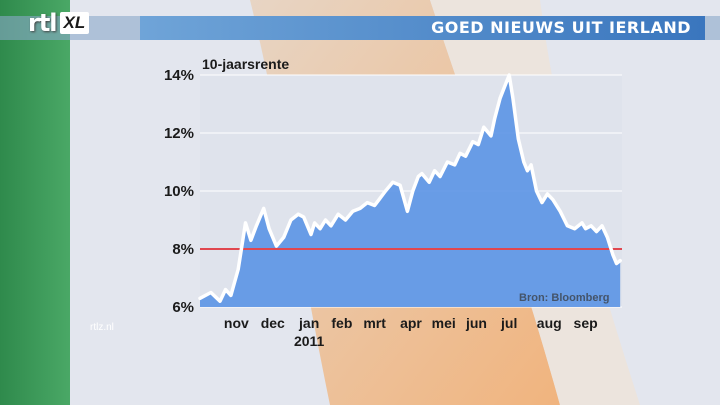  Describe the element at coordinates (179, 191) in the screenshot. I see `y-tick-label: 10%` at that location.